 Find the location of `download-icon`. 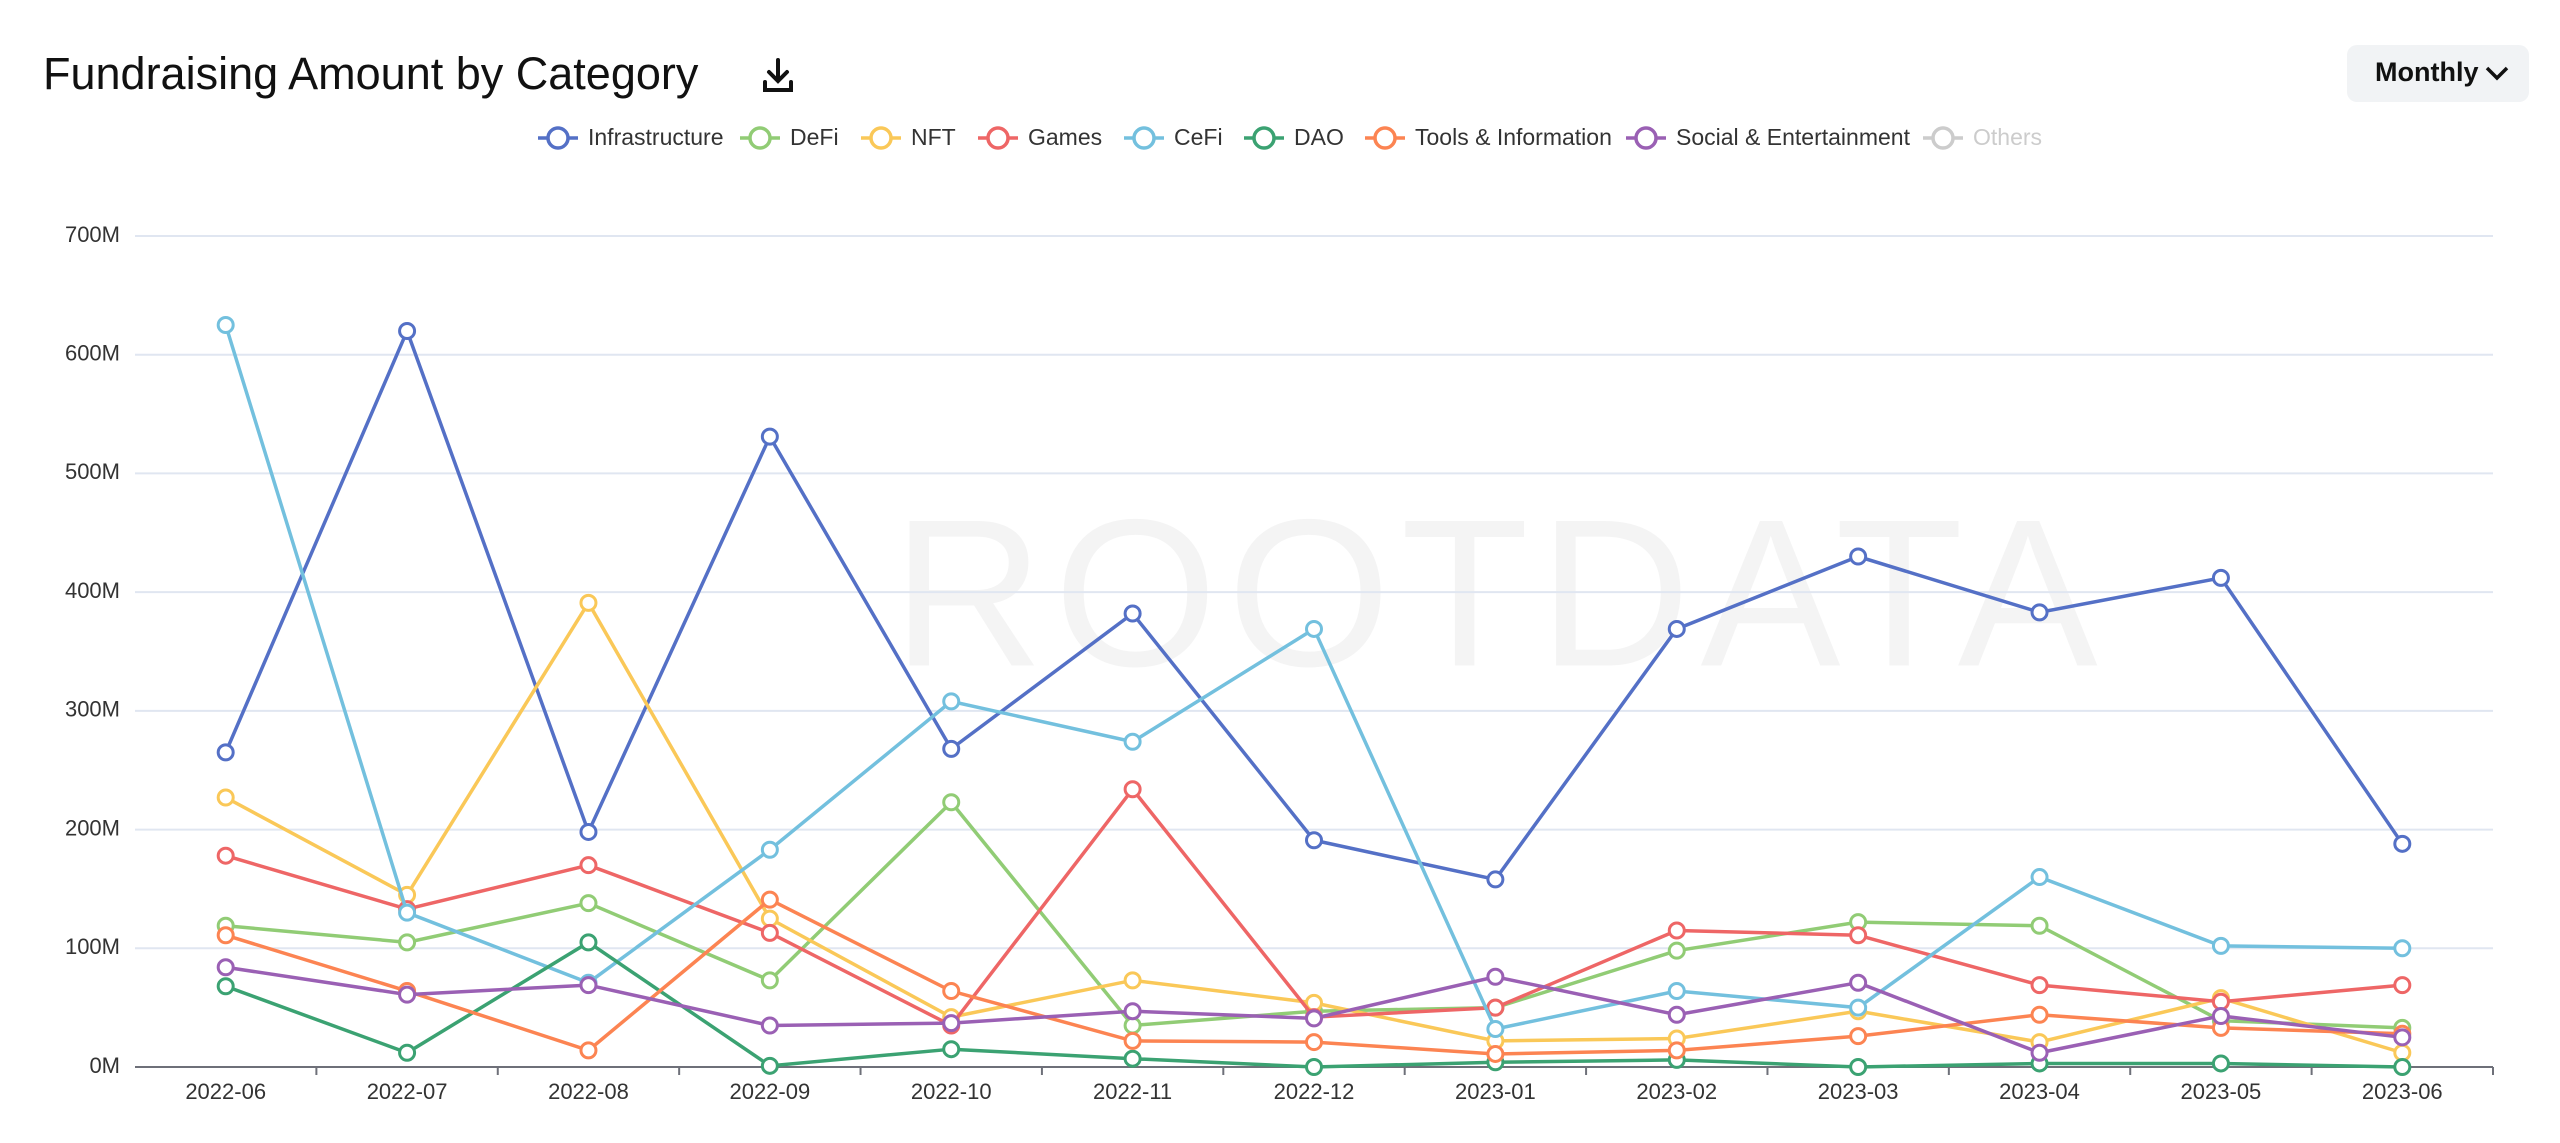

download-icon is located at coordinates (778, 75).